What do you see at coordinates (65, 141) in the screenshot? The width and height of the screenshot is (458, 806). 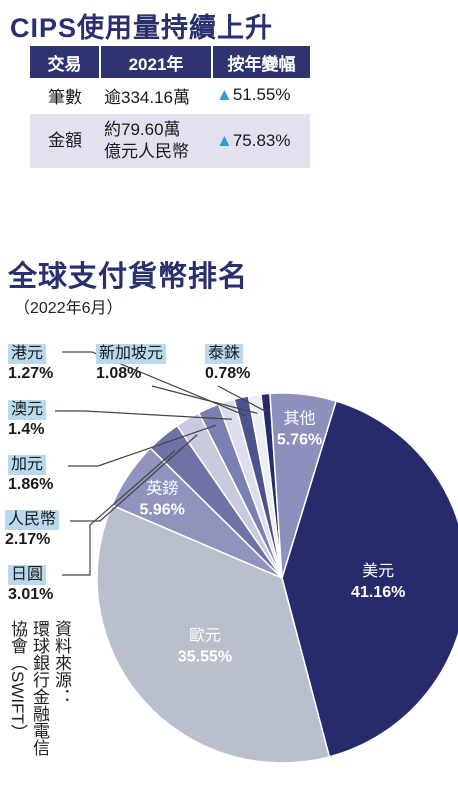 I see `row-label: 金額` at bounding box center [65, 141].